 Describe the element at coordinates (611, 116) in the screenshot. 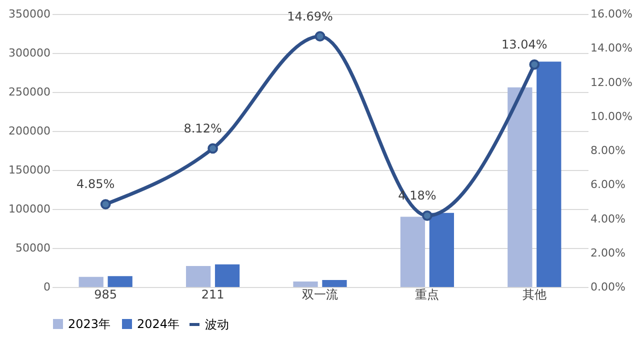

I see `y2-tick-label: 10.00%` at that location.